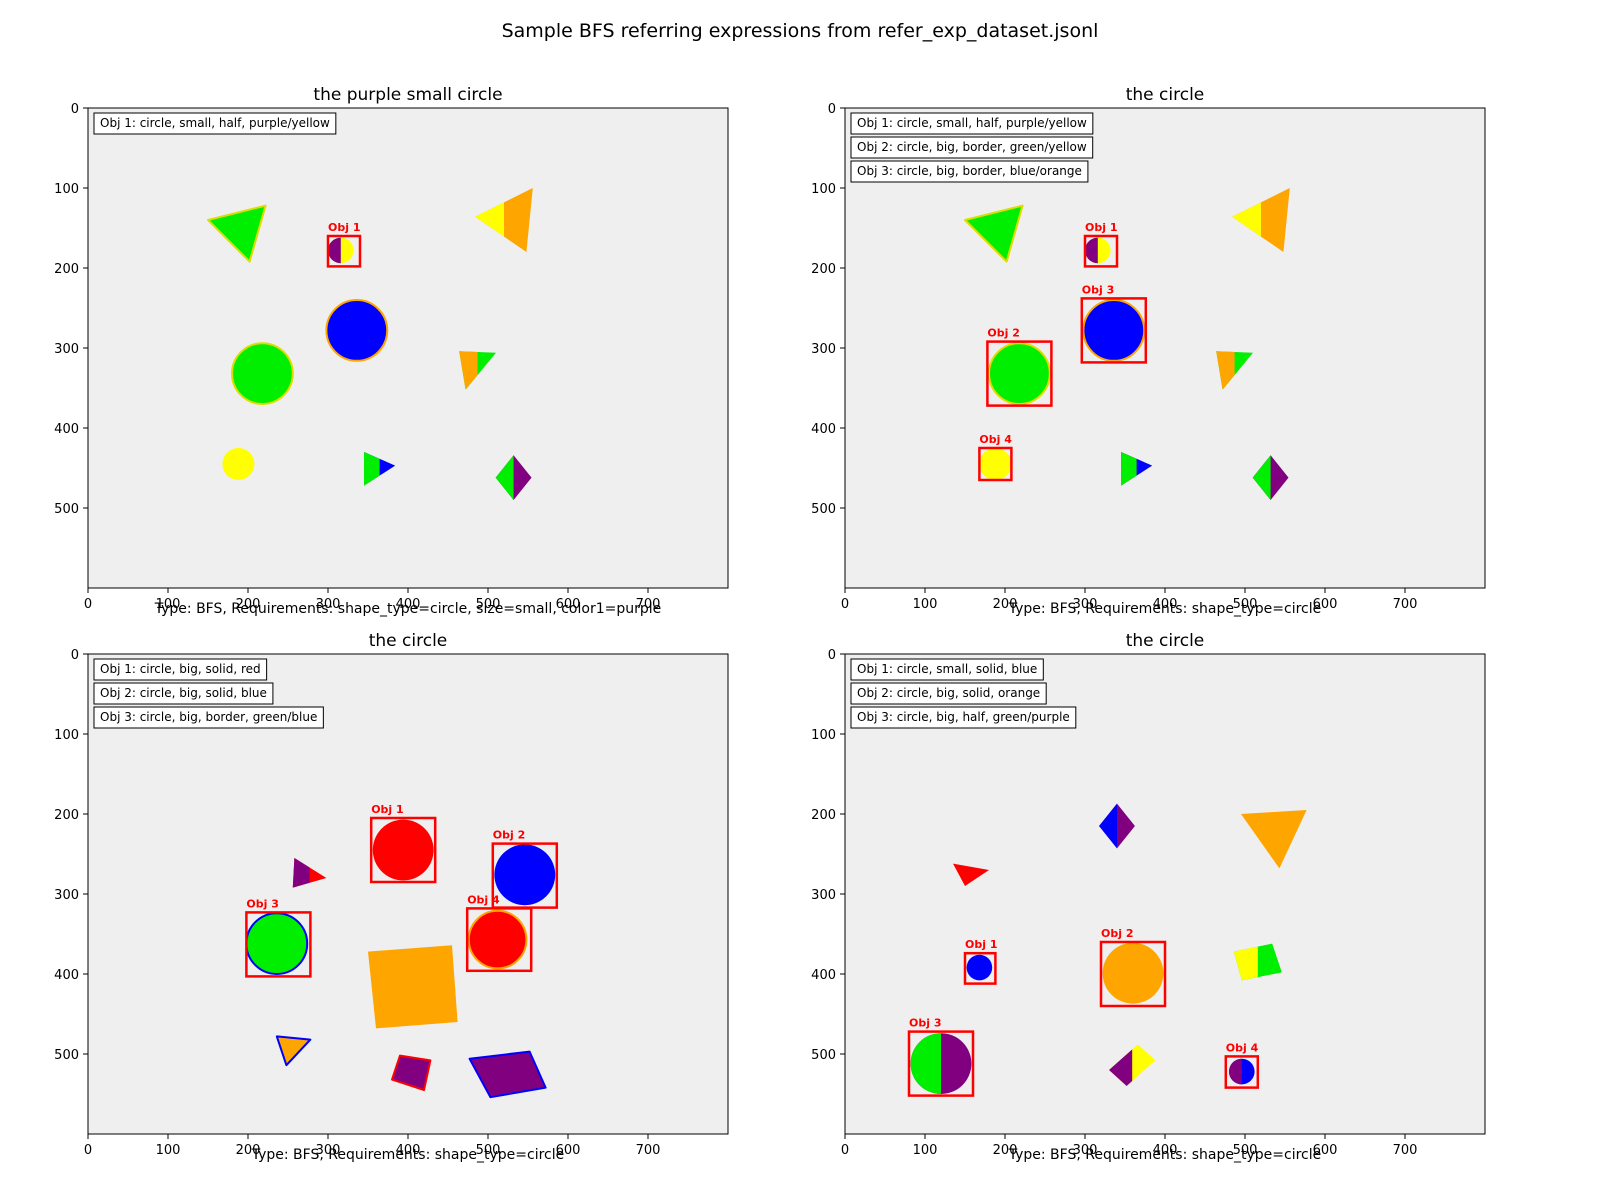 This screenshot has height=1200, width=1600. I want to click on legend-text: Obj 3: circle, big, border, blue/orange, so click(969, 171).